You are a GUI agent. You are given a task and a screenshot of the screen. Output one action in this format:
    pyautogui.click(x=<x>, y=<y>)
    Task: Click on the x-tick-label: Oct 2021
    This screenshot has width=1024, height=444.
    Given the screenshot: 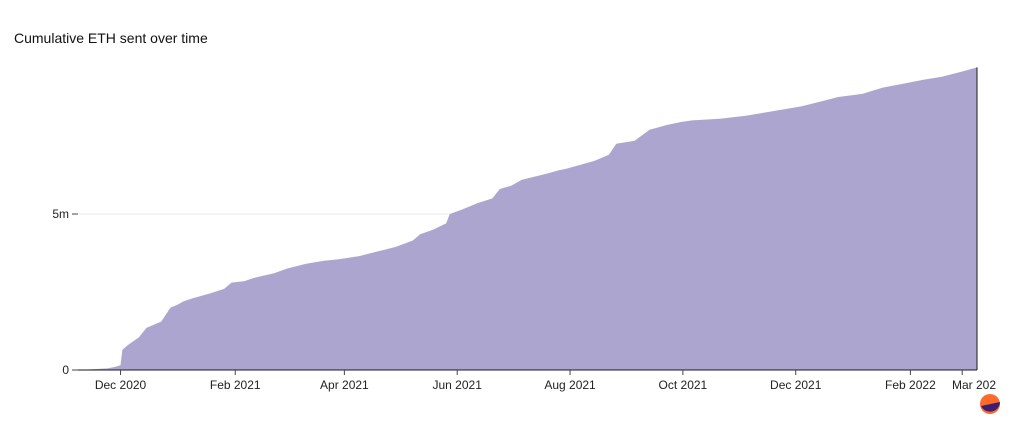 What is the action you would take?
    pyautogui.click(x=683, y=385)
    